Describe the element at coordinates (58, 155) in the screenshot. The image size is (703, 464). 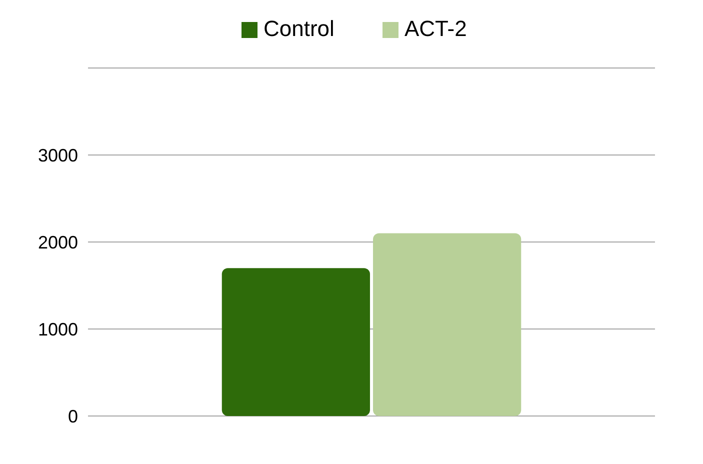
I see `y-tick-label: 3000` at that location.